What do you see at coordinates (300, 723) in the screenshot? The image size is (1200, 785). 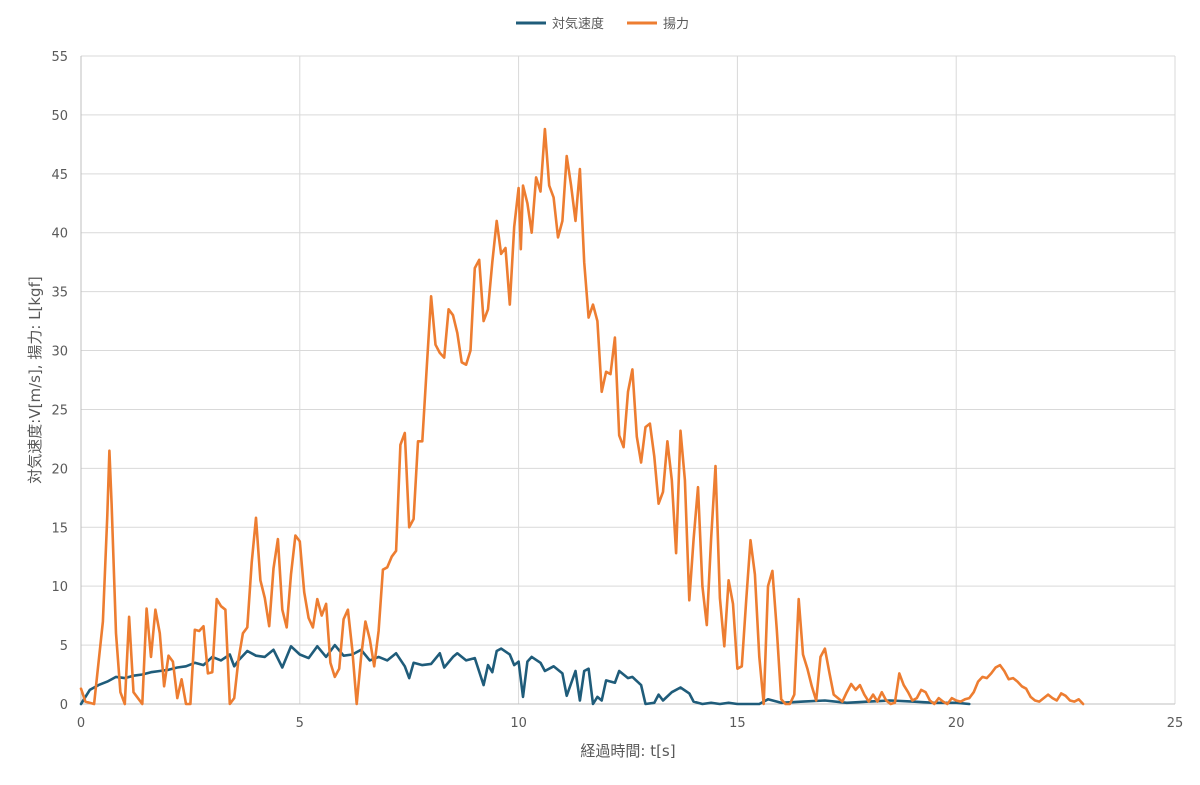 I see `x-tick-label: 5` at bounding box center [300, 723].